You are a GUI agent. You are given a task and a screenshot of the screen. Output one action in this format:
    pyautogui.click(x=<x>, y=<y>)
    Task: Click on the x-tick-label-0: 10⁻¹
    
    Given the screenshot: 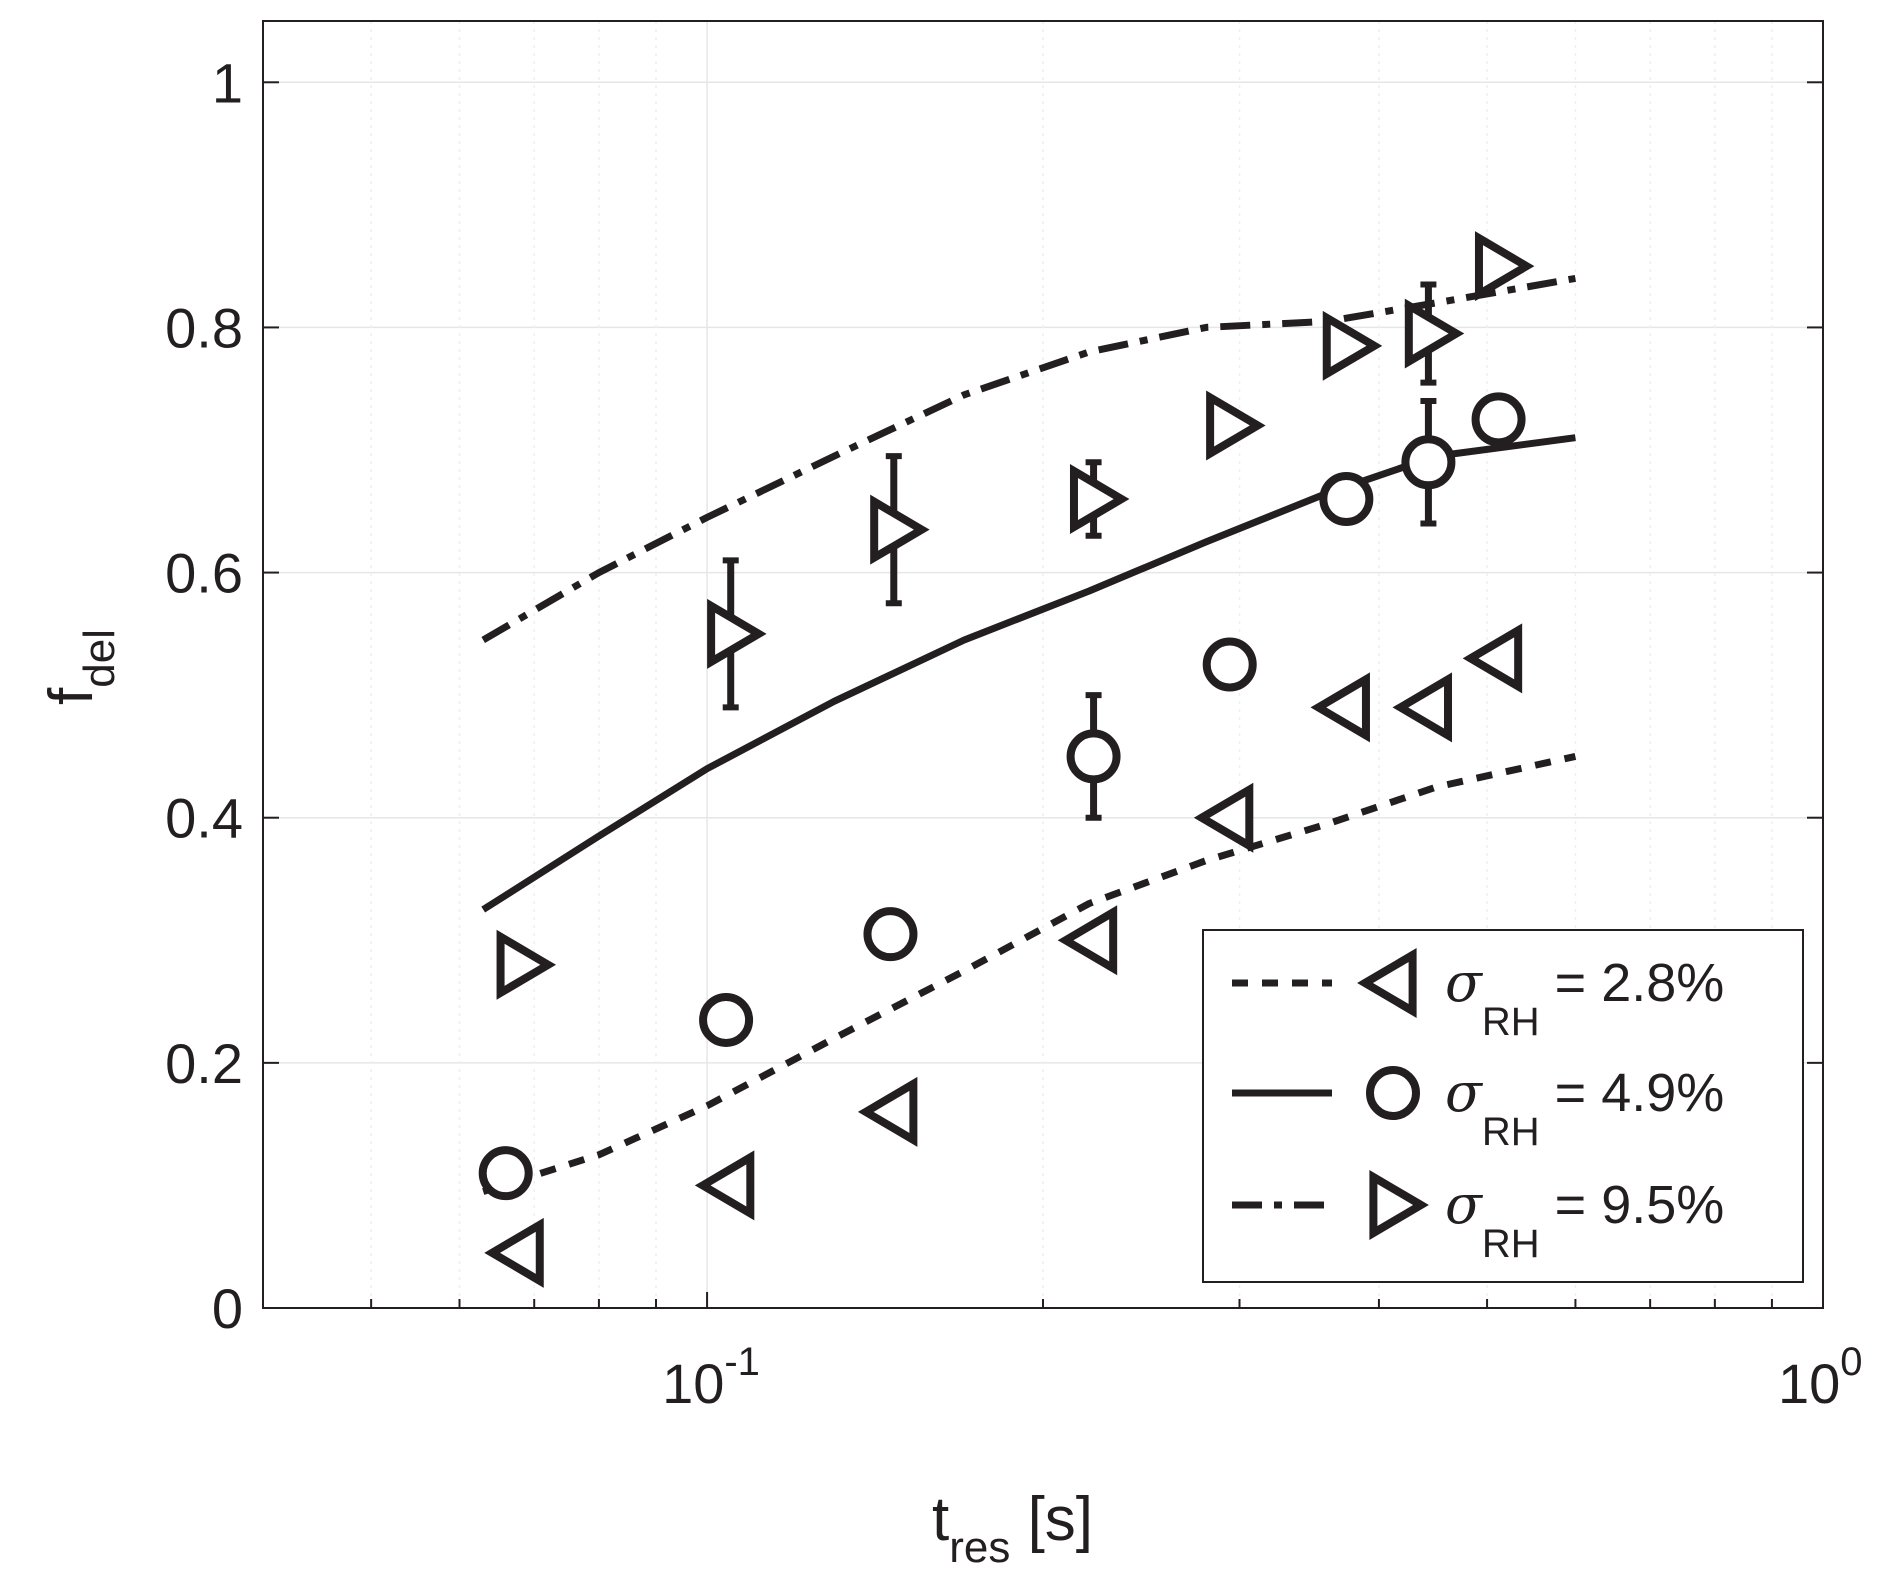 What is the action you would take?
    pyautogui.click(x=711, y=1377)
    